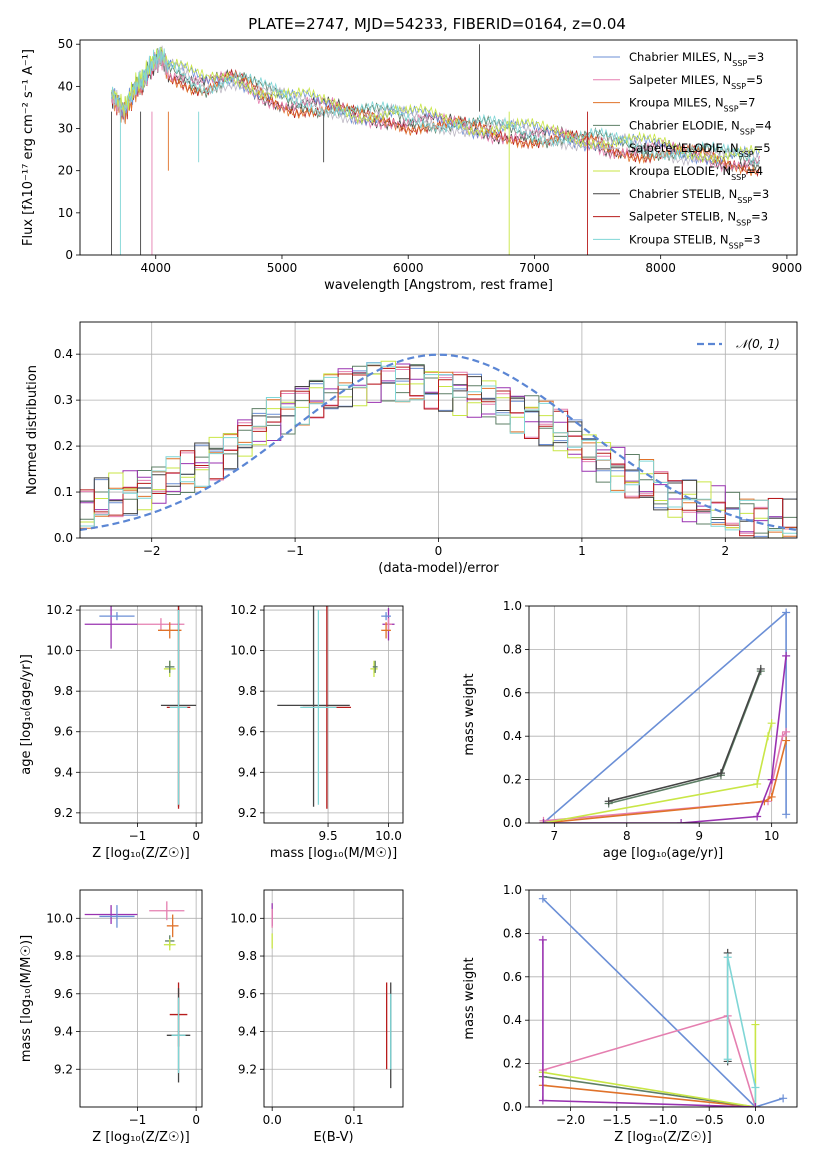 The image size is (819, 1170). I want to click on x-tick-label: −2.0, so click(570, 1120).